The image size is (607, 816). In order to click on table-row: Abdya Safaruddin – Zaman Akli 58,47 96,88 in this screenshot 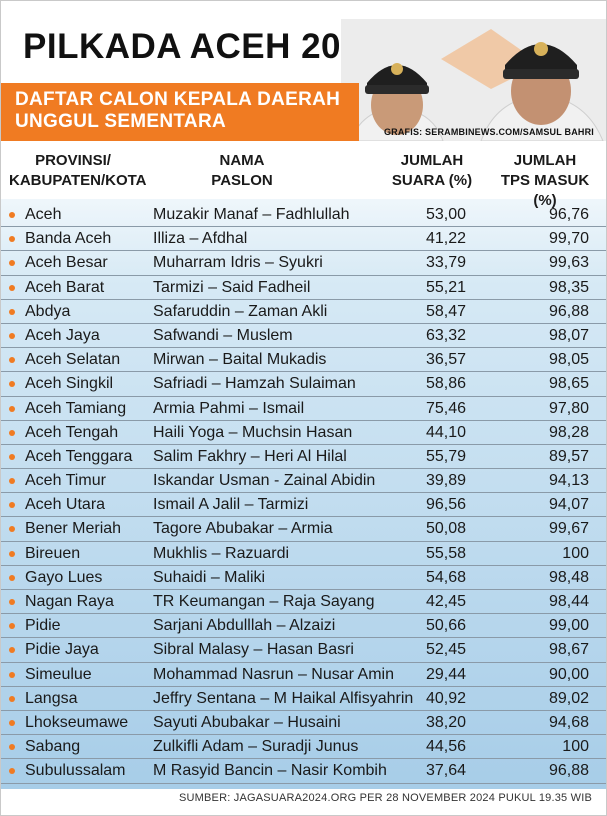, I will do `click(303, 312)`.